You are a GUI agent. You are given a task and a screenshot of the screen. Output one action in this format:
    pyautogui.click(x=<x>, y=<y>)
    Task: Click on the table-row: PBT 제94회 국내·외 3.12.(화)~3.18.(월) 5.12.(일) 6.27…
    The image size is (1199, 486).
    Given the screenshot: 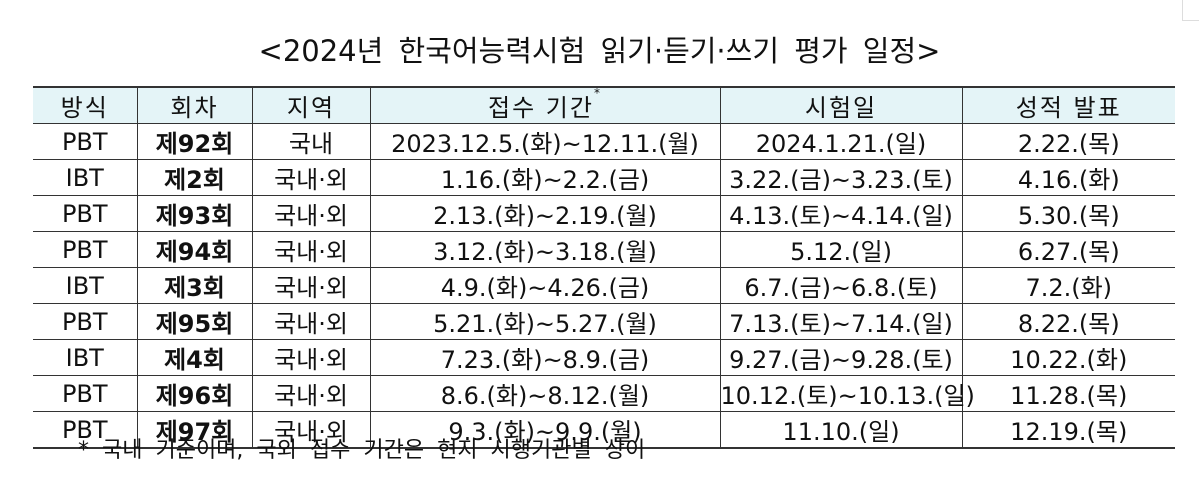 What is the action you would take?
    pyautogui.click(x=604, y=249)
    